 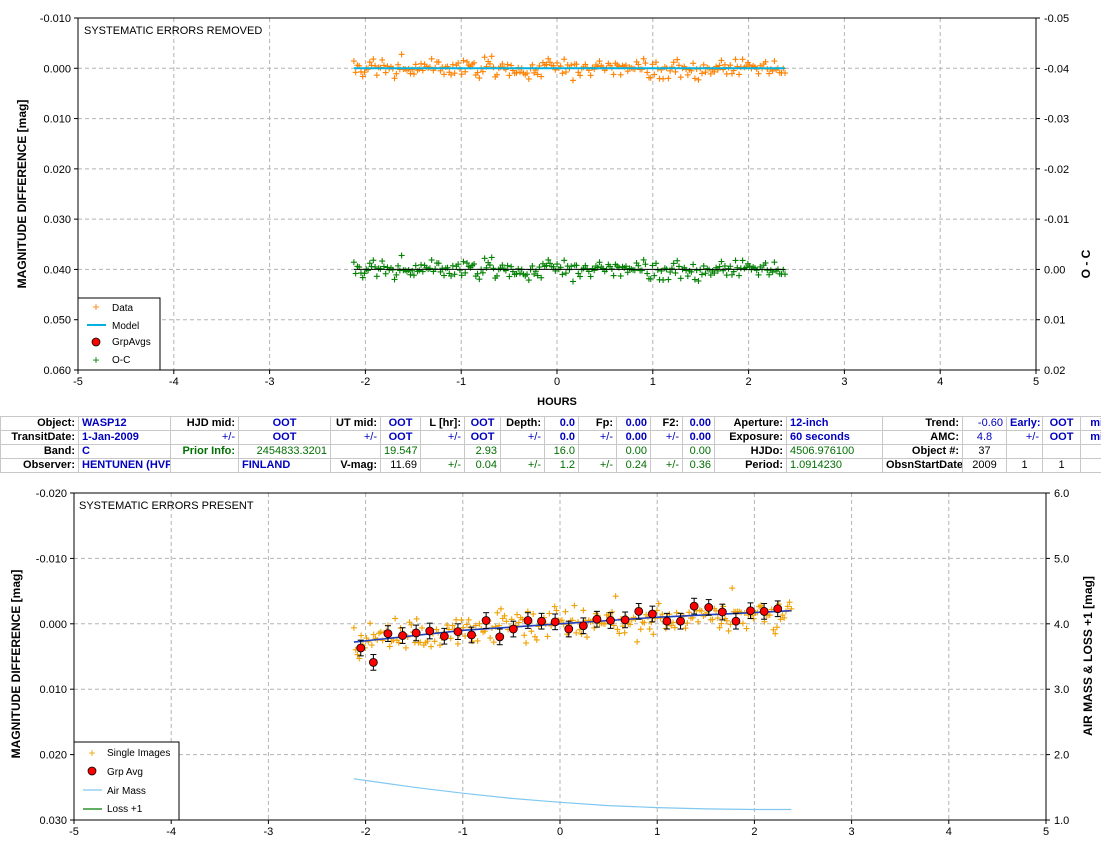 I want to click on x-tick-label: 4, so click(x=940, y=382).